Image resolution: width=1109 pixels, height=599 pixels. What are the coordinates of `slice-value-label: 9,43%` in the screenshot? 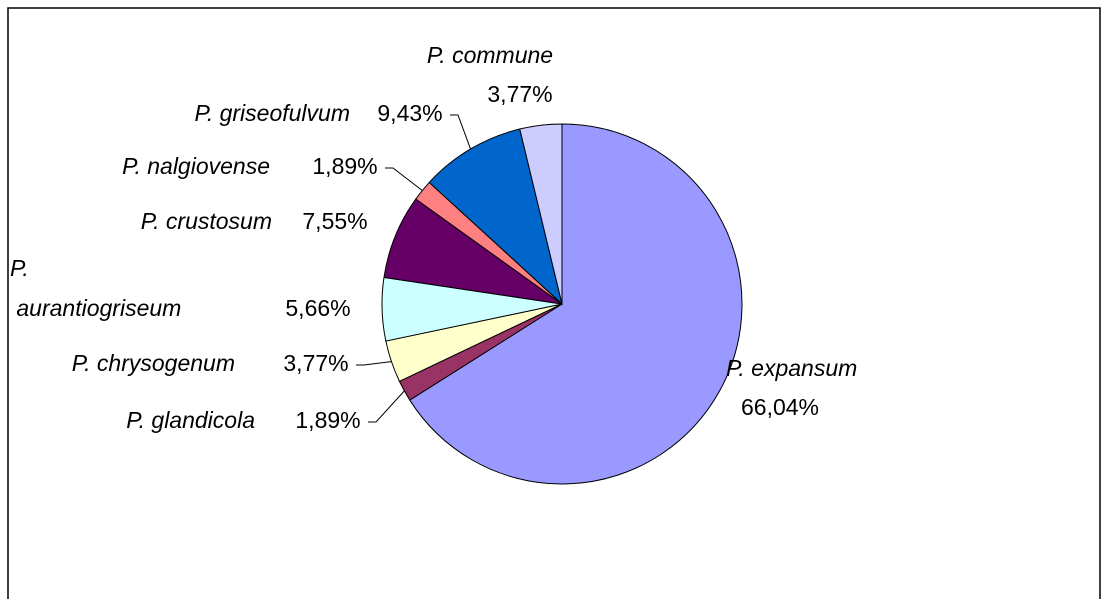 It's located at (409, 113).